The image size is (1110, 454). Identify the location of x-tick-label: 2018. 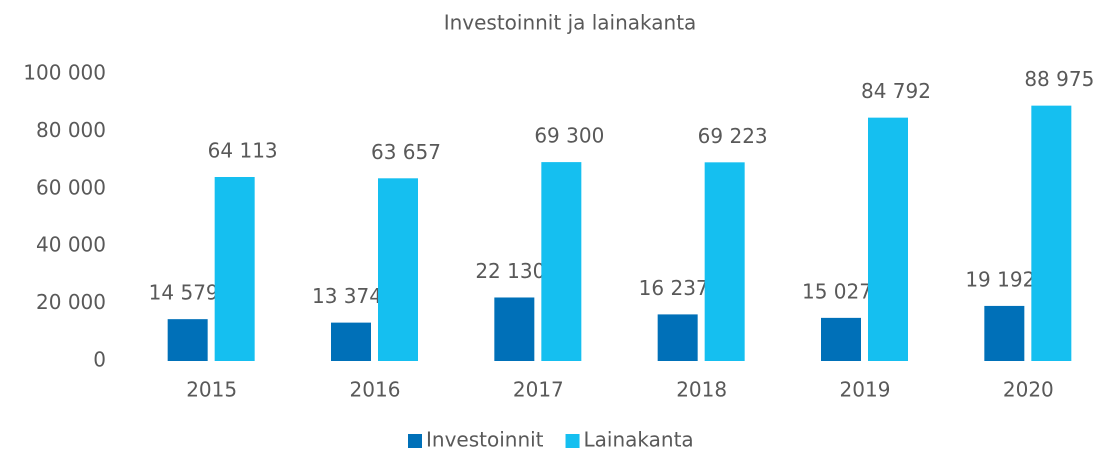
(701, 390).